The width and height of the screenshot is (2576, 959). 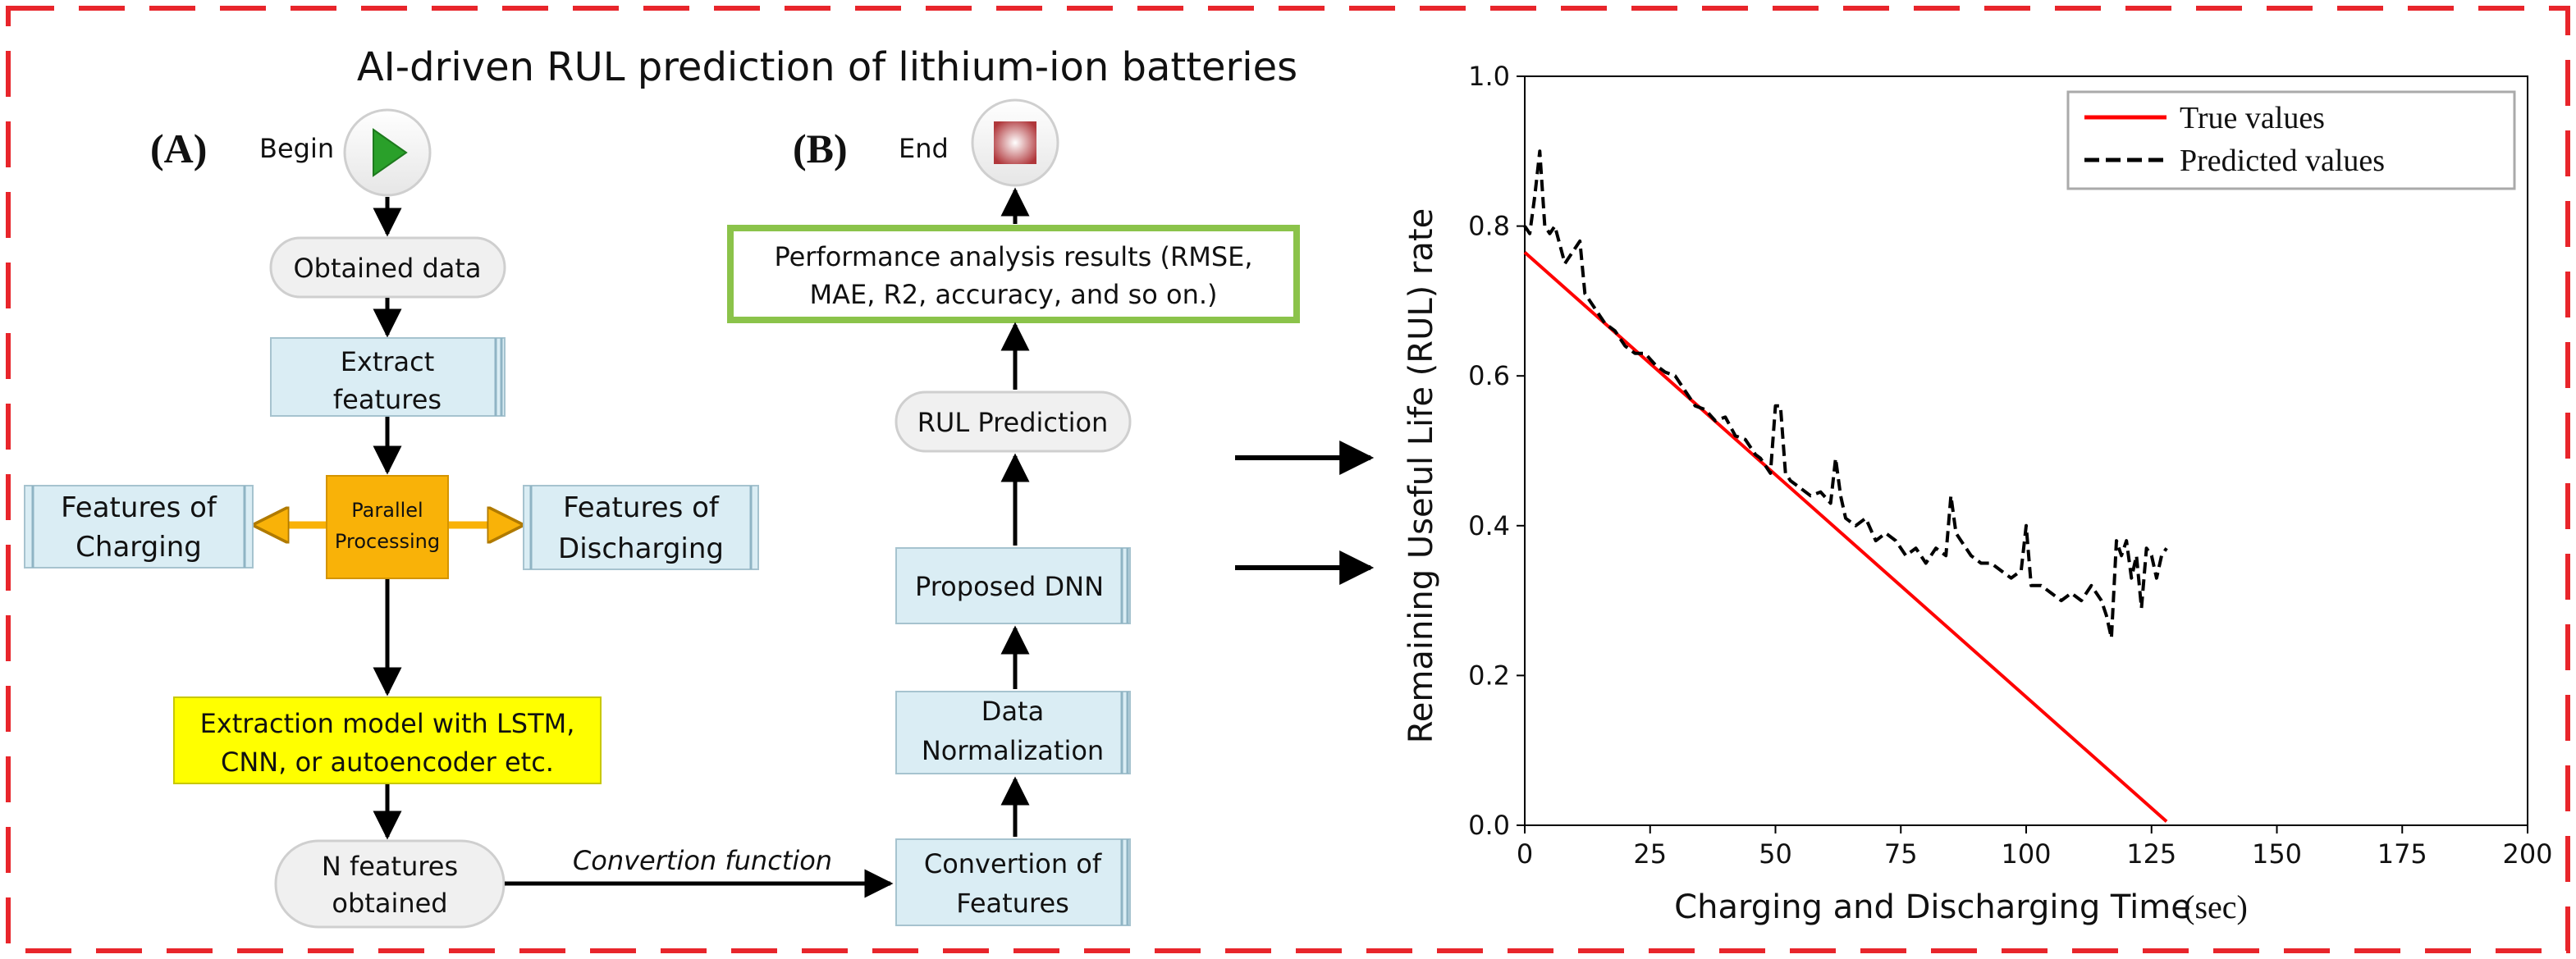 I want to click on begin-node, so click(x=387, y=152).